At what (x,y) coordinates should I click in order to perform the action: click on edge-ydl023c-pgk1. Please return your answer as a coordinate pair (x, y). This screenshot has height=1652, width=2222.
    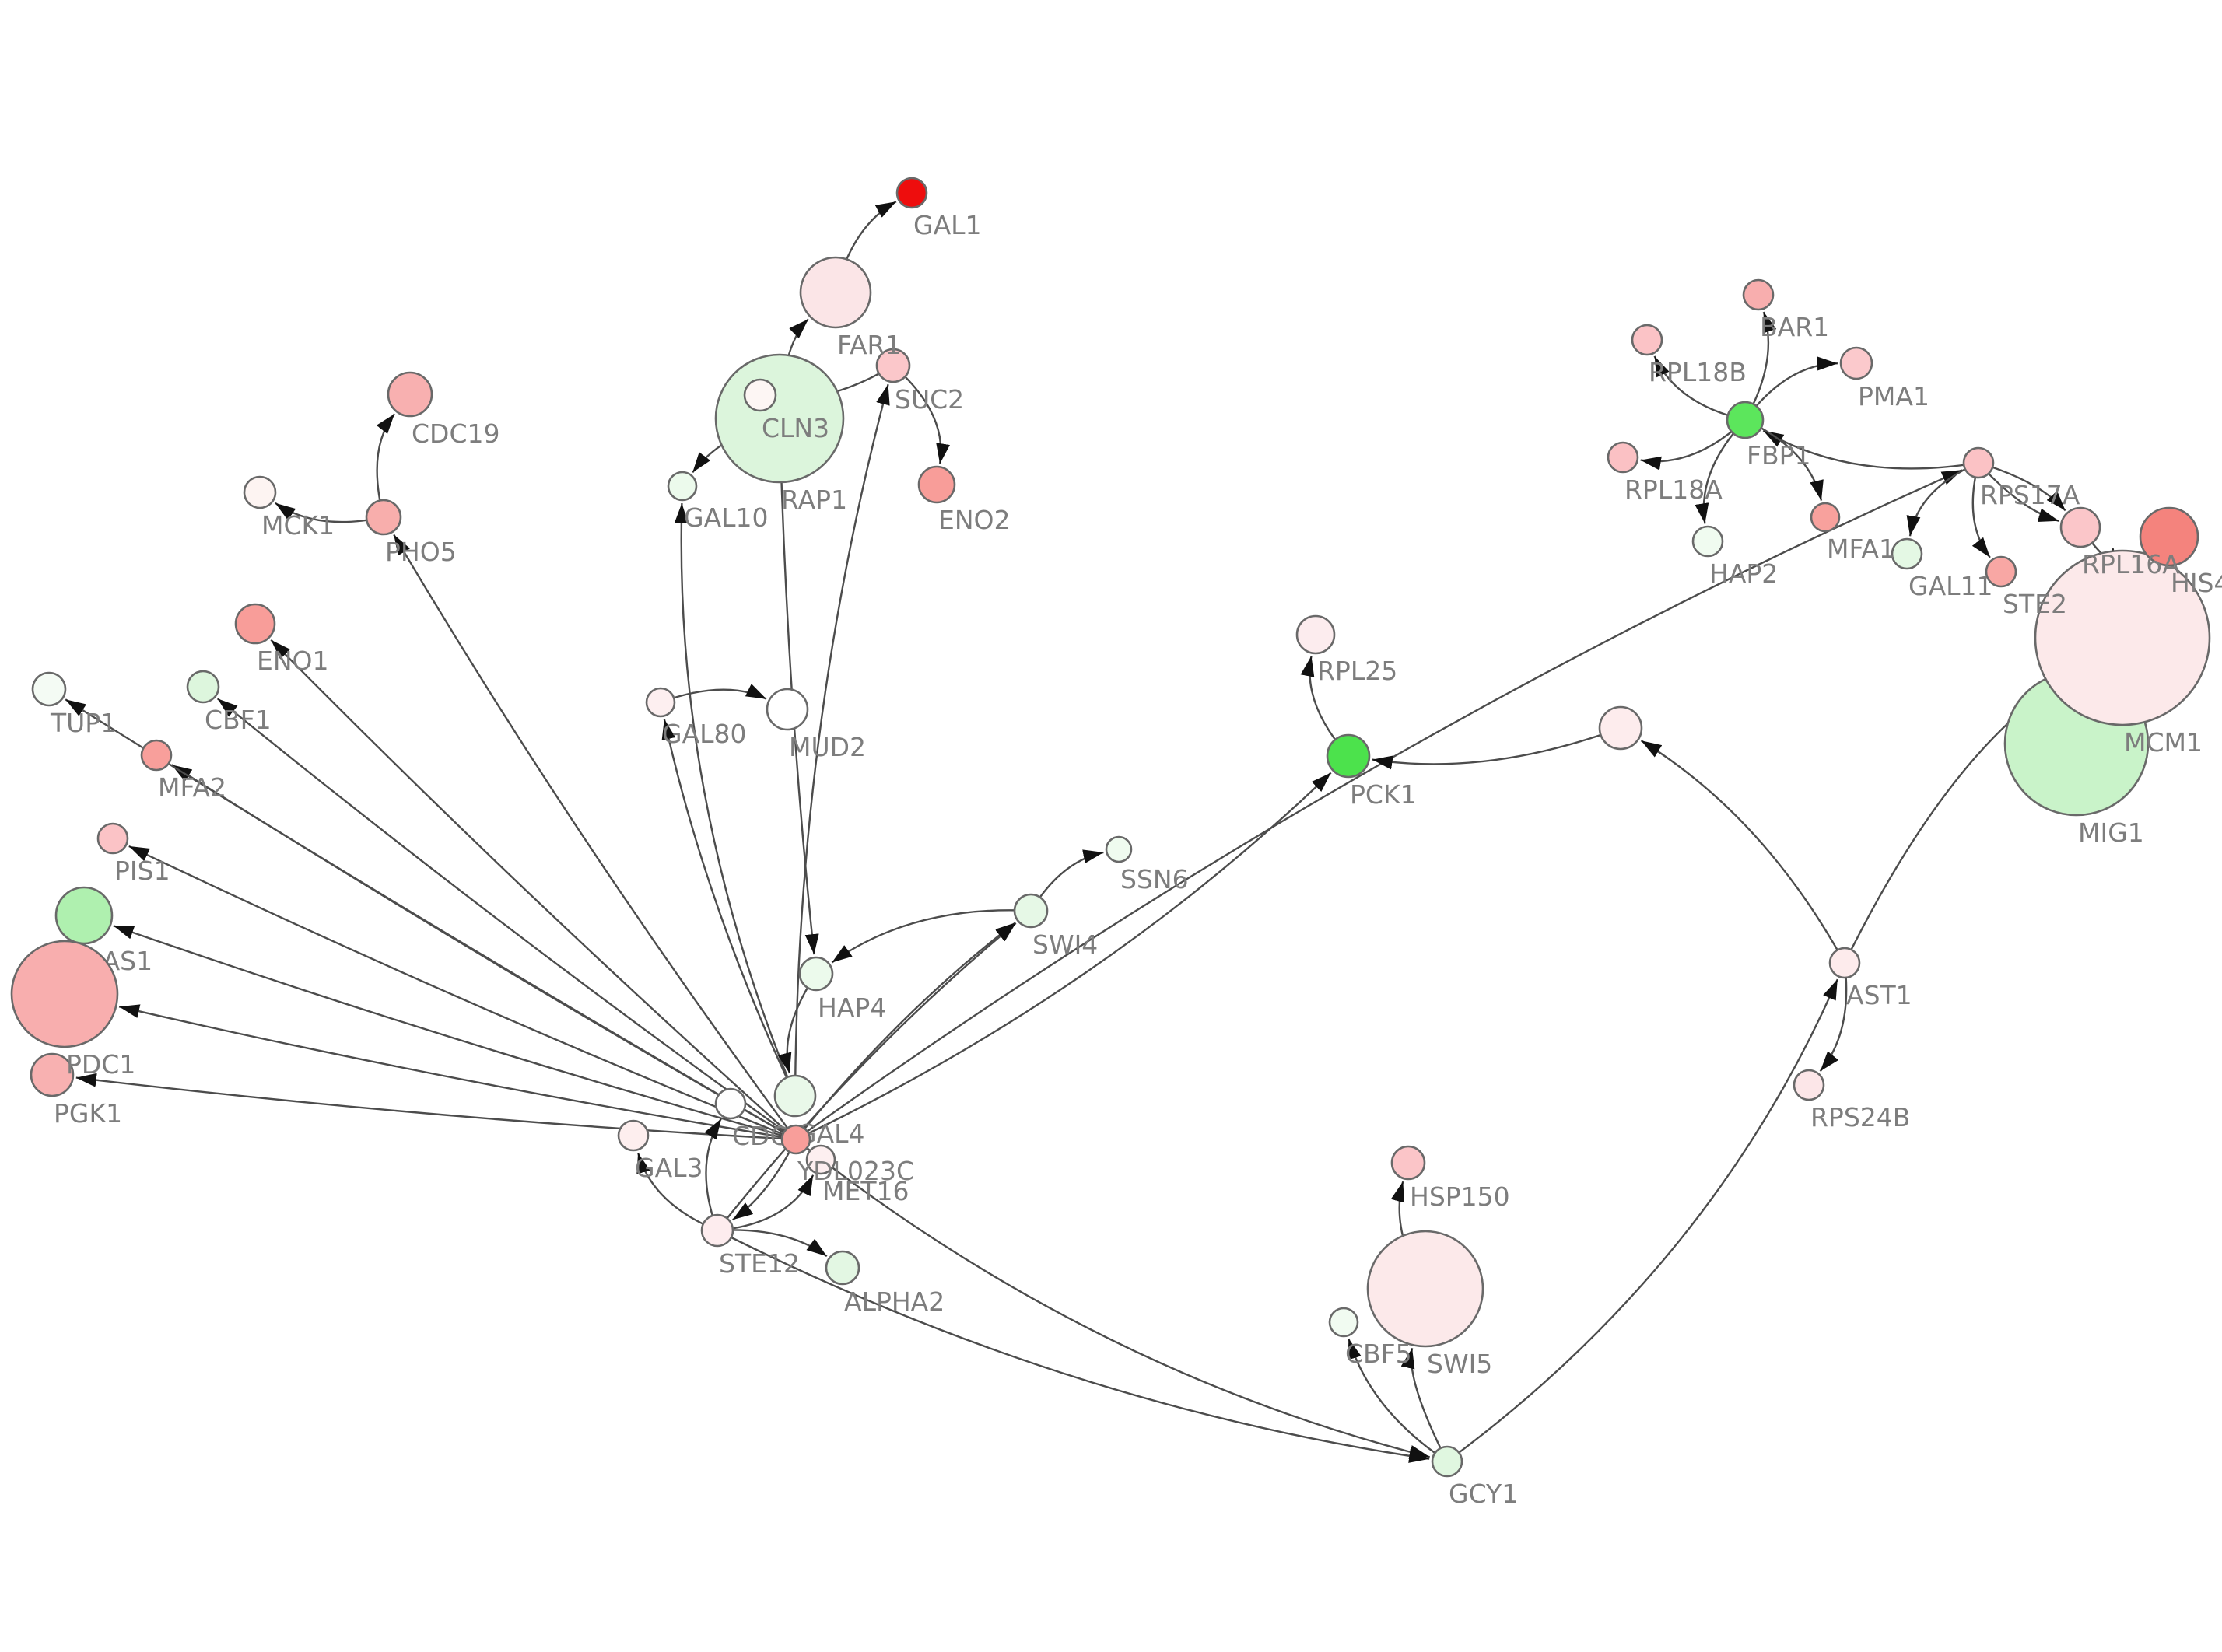
    Looking at the image, I should click on (436, 1107).